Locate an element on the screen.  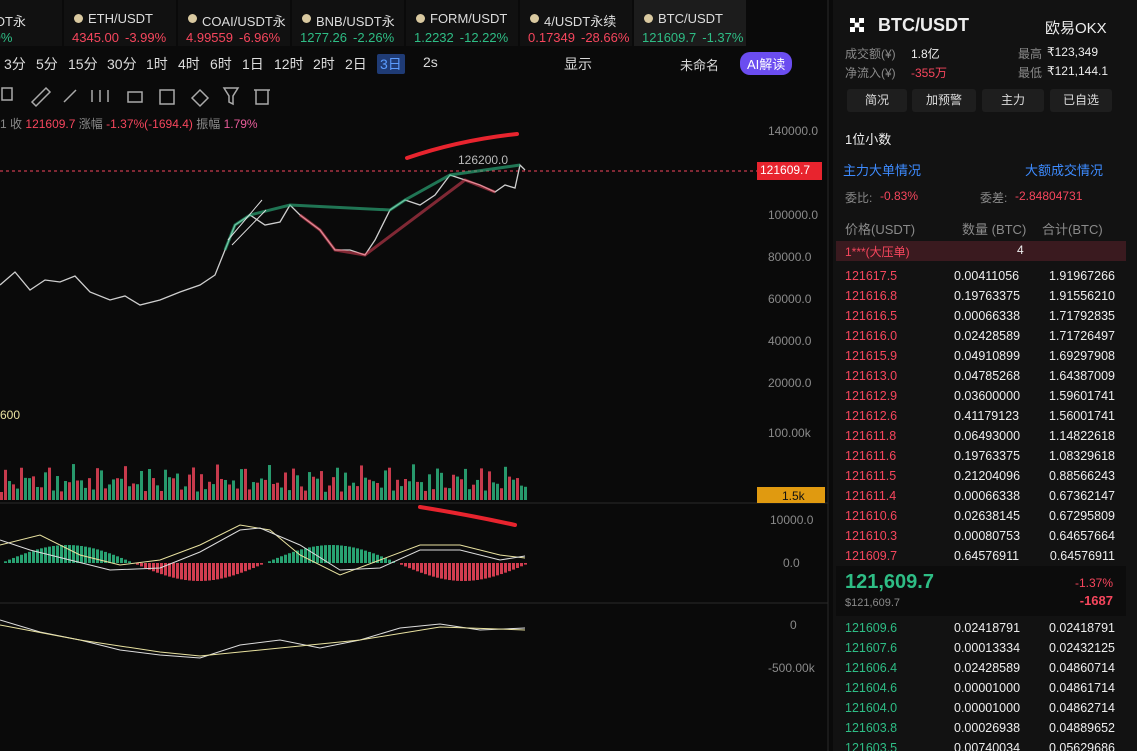
interval: 15分 is located at coordinates (83, 64).